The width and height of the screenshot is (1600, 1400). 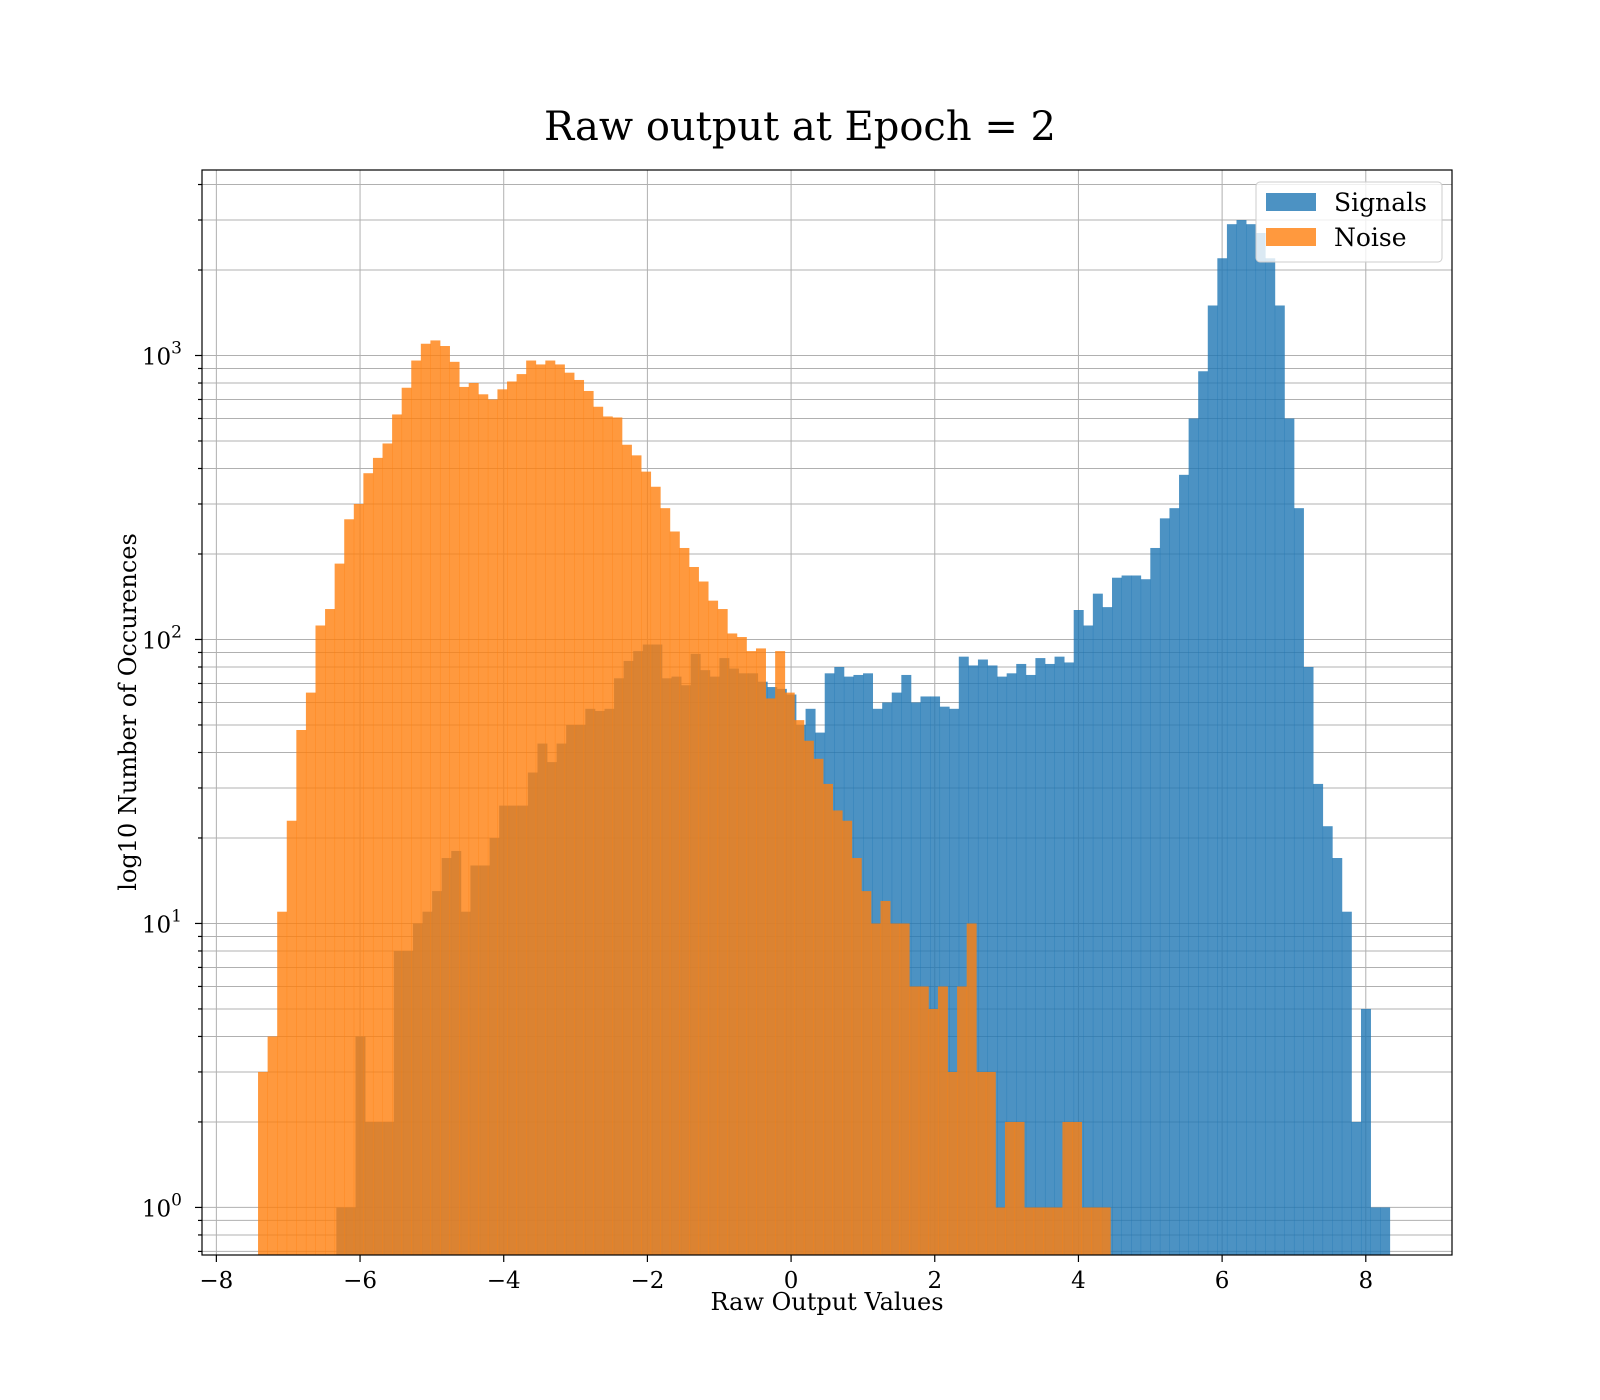 What do you see at coordinates (800, 127) in the screenshot?
I see `chart-title: Raw output at Epoch = 2` at bounding box center [800, 127].